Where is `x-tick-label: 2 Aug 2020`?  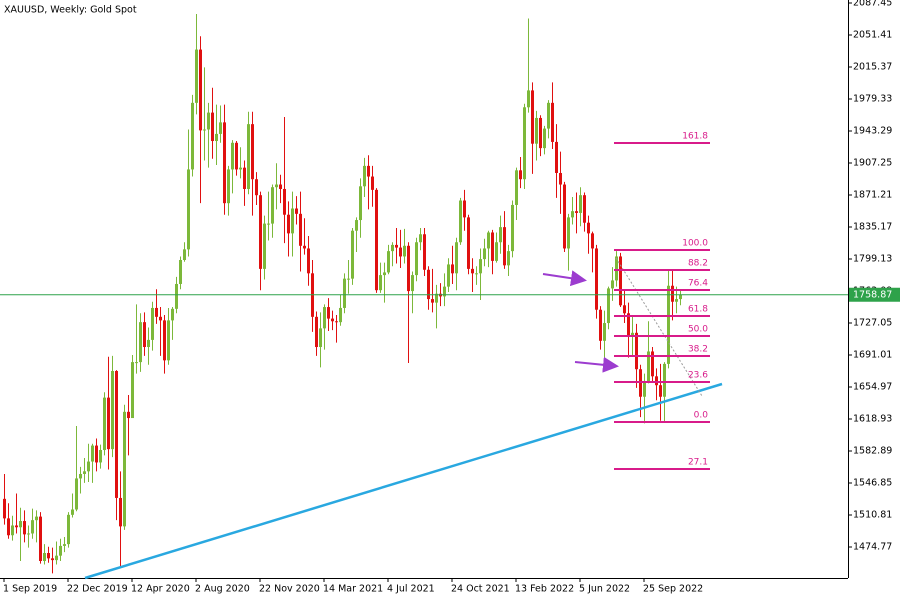
x-tick-label: 2 Aug 2020 is located at coordinates (222, 589).